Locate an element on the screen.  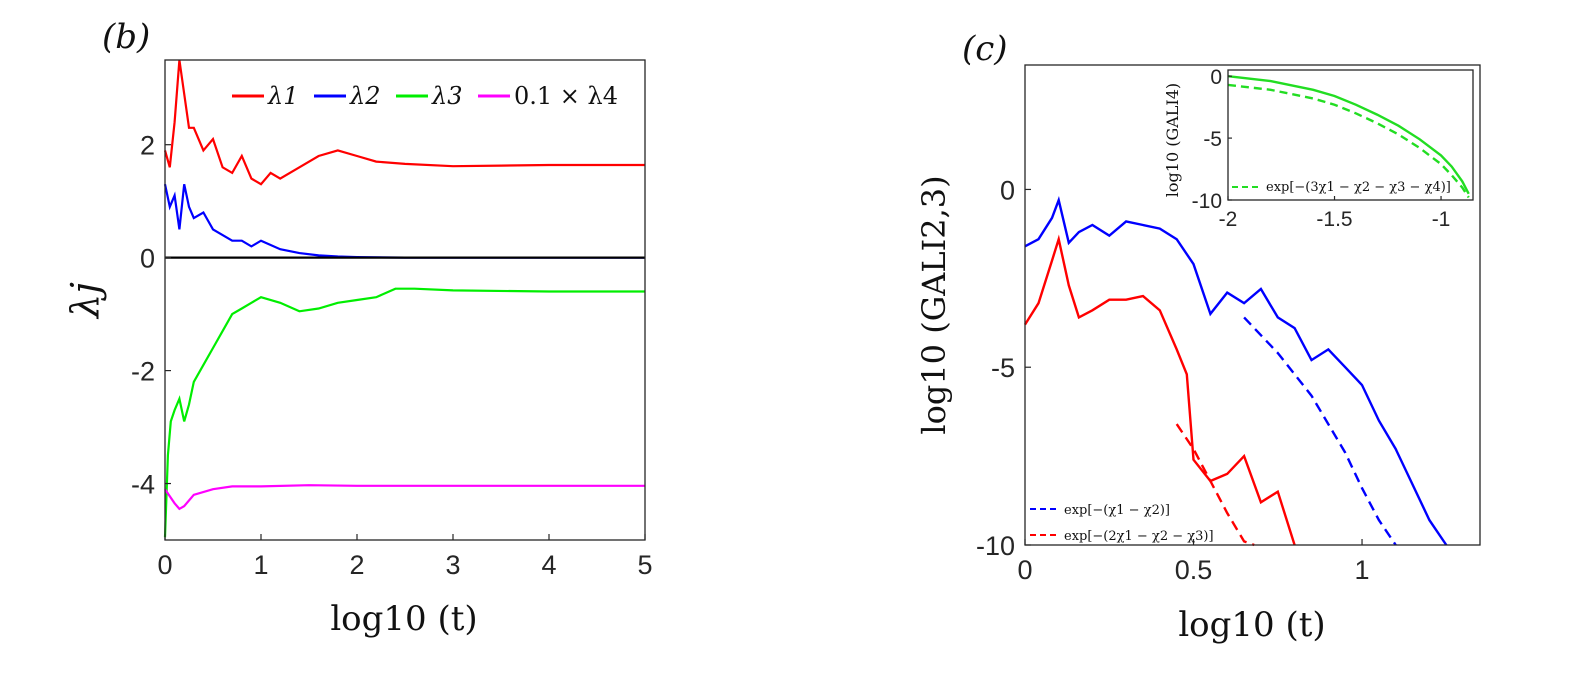
inset-axes-frame is located at coordinates (1350, 135).